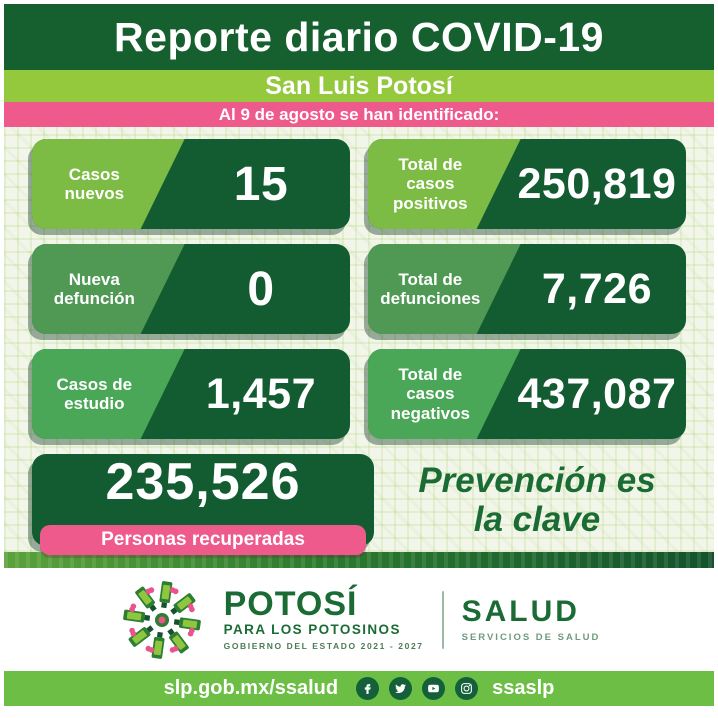 This screenshot has height=718, width=718. What do you see at coordinates (290, 603) in the screenshot?
I see `brand-wordmark: POTOSÍ` at bounding box center [290, 603].